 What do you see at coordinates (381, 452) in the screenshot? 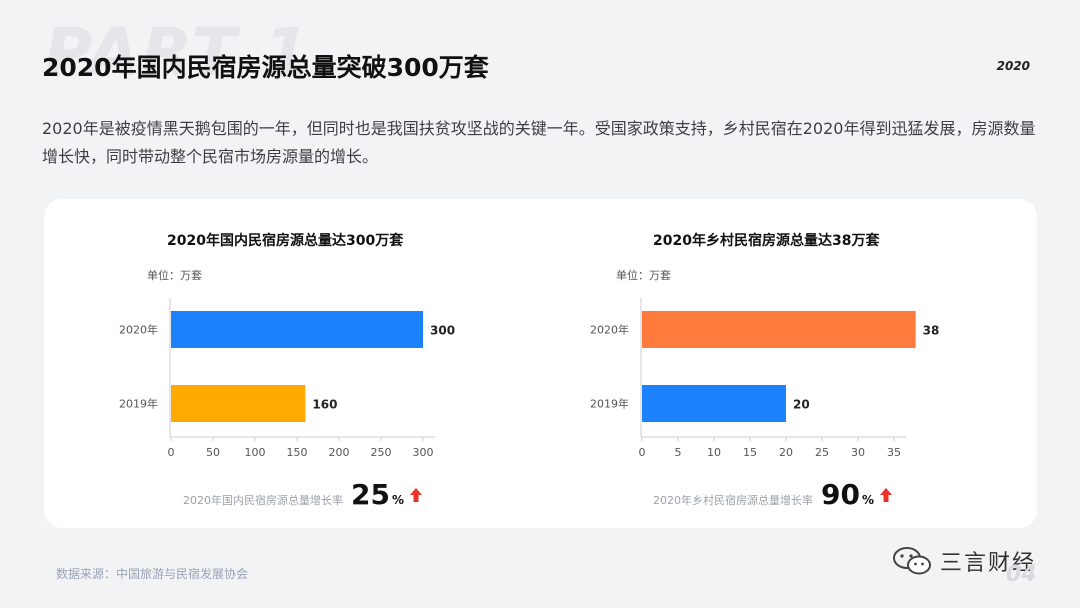
I see `x-tick-label: 250` at bounding box center [381, 452].